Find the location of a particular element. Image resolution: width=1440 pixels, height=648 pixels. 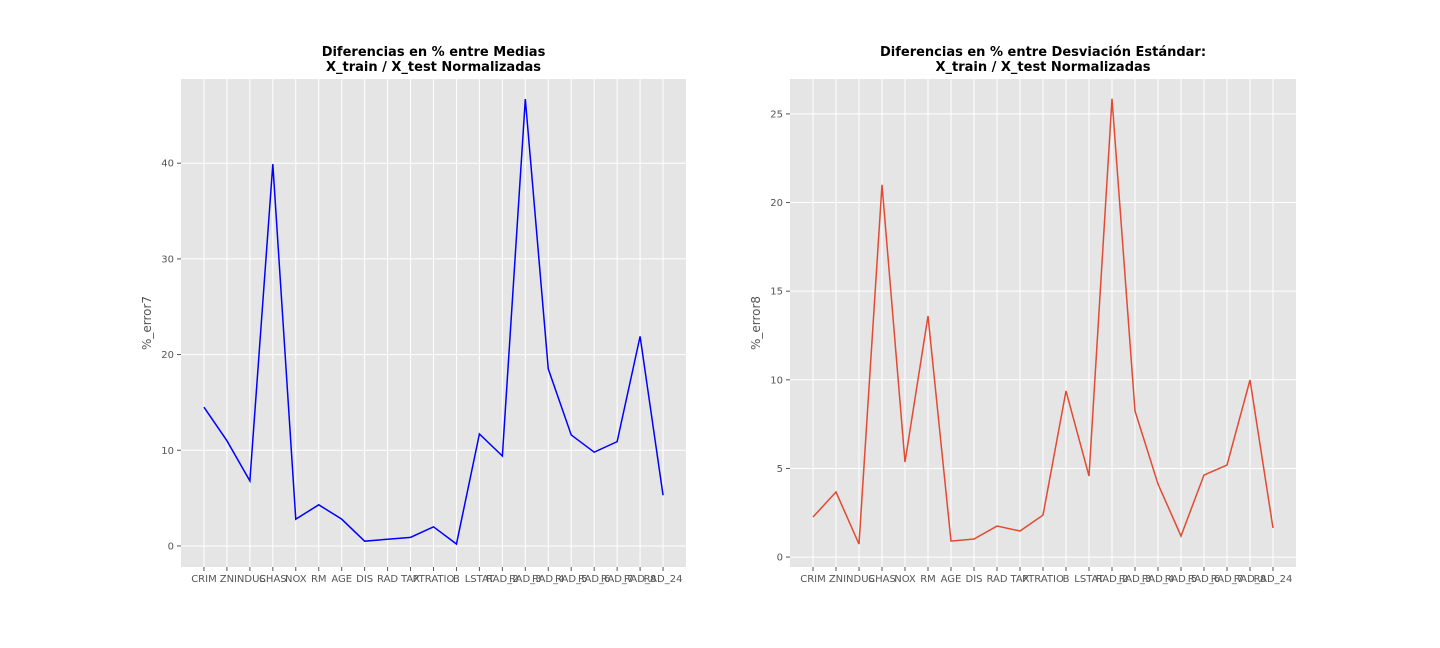

y-tick-label: 25 is located at coordinates (776, 114).